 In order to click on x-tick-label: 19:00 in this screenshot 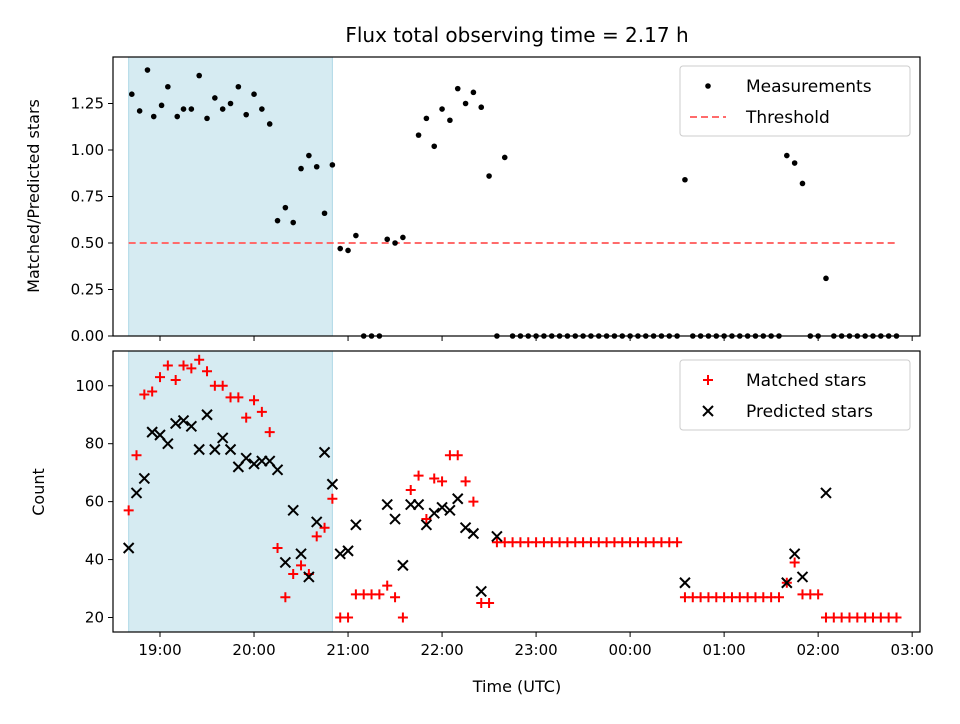, I will do `click(159, 650)`.